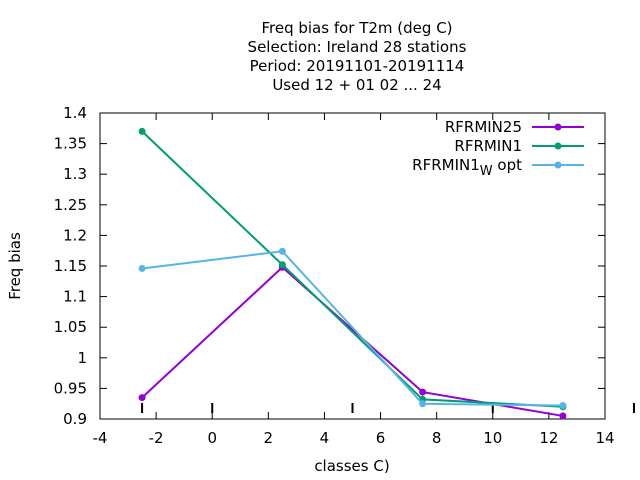 This screenshot has height=480, width=640. Describe the element at coordinates (82, 358) in the screenshot. I see `y-tick-label: 1` at that location.